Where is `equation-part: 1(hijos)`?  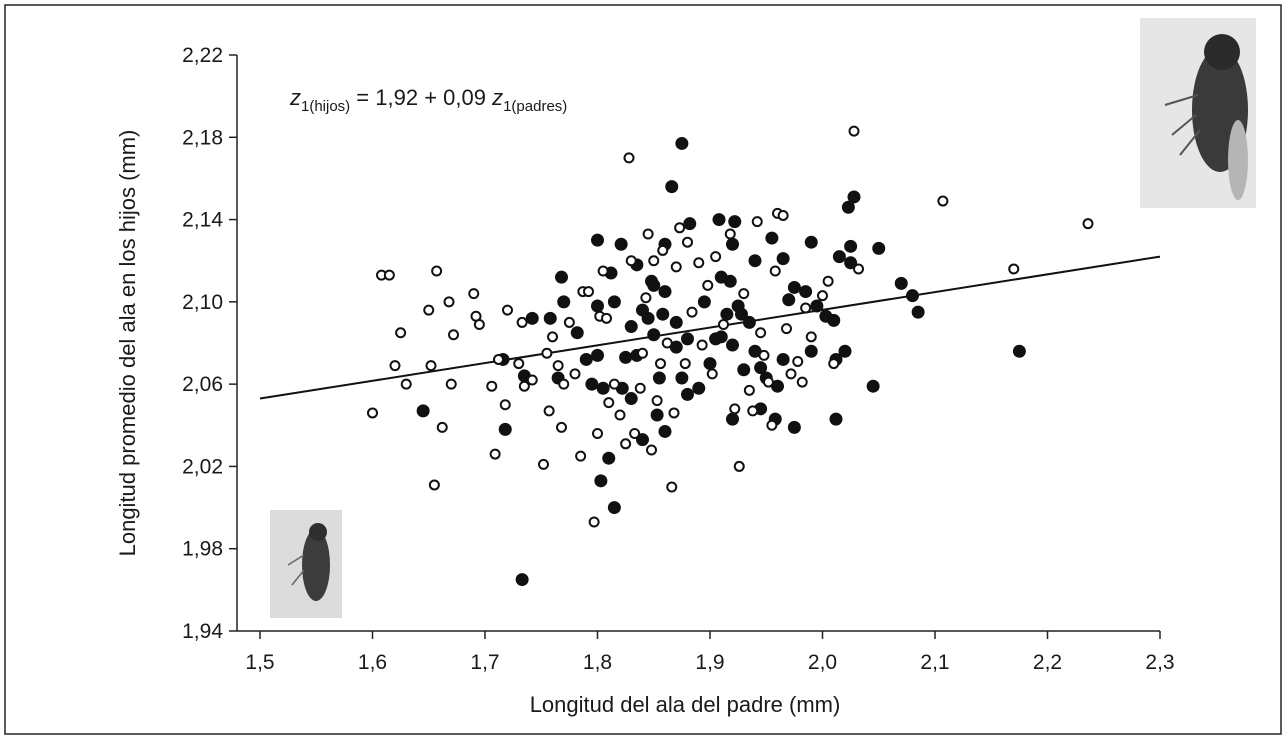
equation-part: 1(hijos) is located at coordinates (325, 106).